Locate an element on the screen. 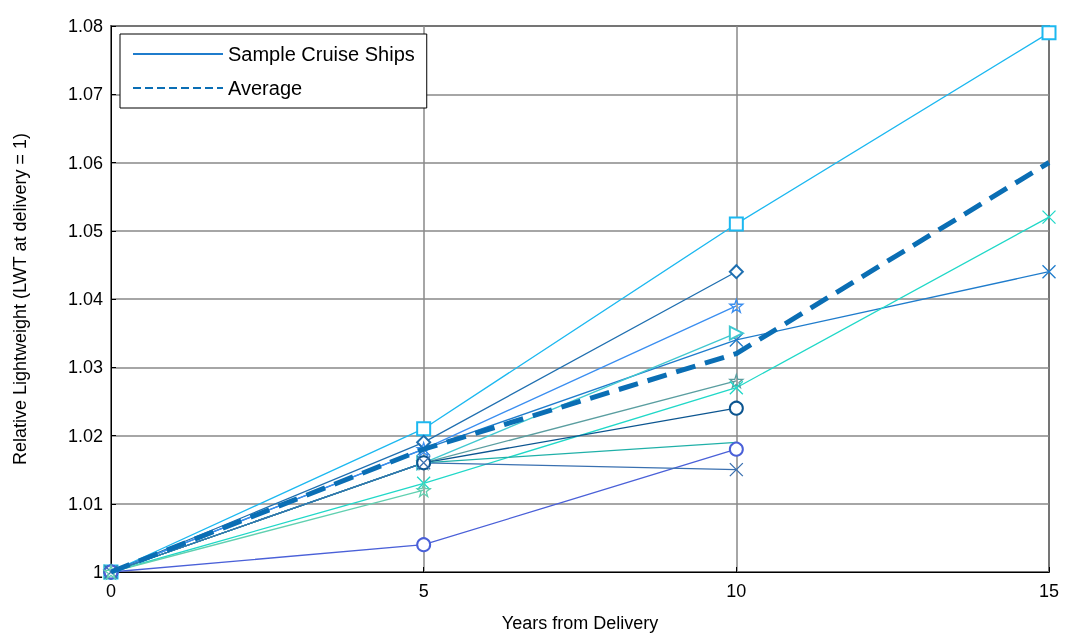 The image size is (1067, 644). y-tick-label: 1.08 is located at coordinates (85, 26).